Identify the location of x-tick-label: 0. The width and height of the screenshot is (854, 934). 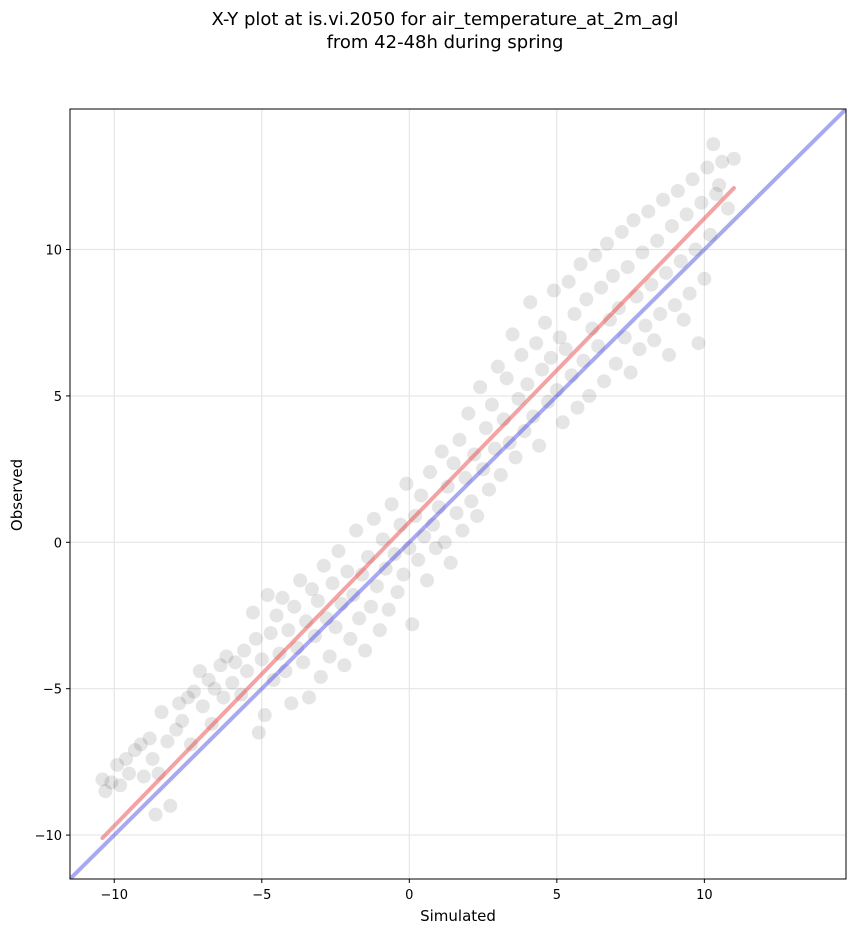
(409, 895).